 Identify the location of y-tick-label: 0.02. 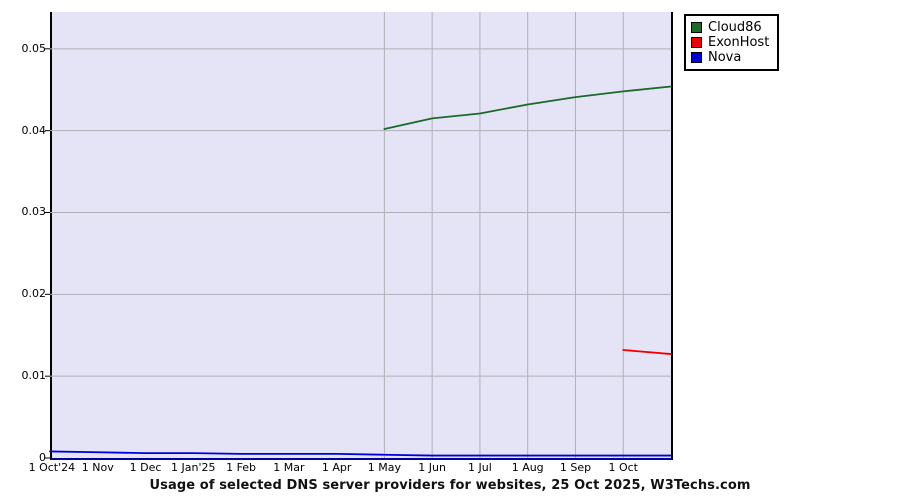
(23, 294).